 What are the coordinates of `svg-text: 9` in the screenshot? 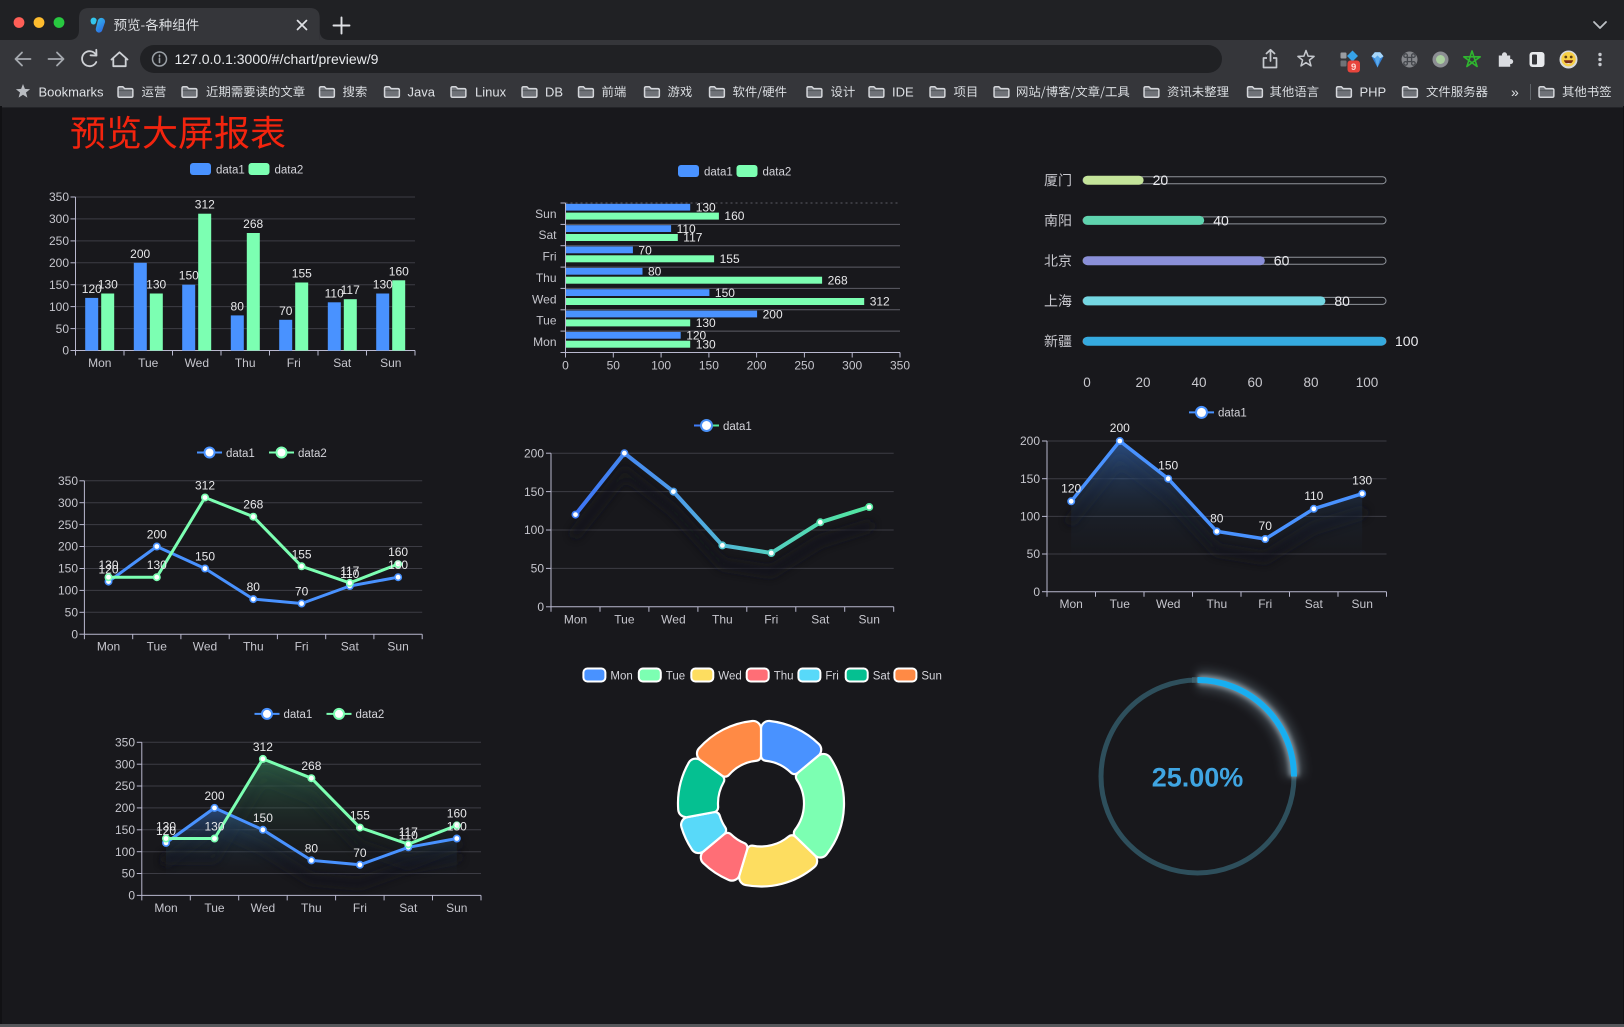 It's located at (1353, 67).